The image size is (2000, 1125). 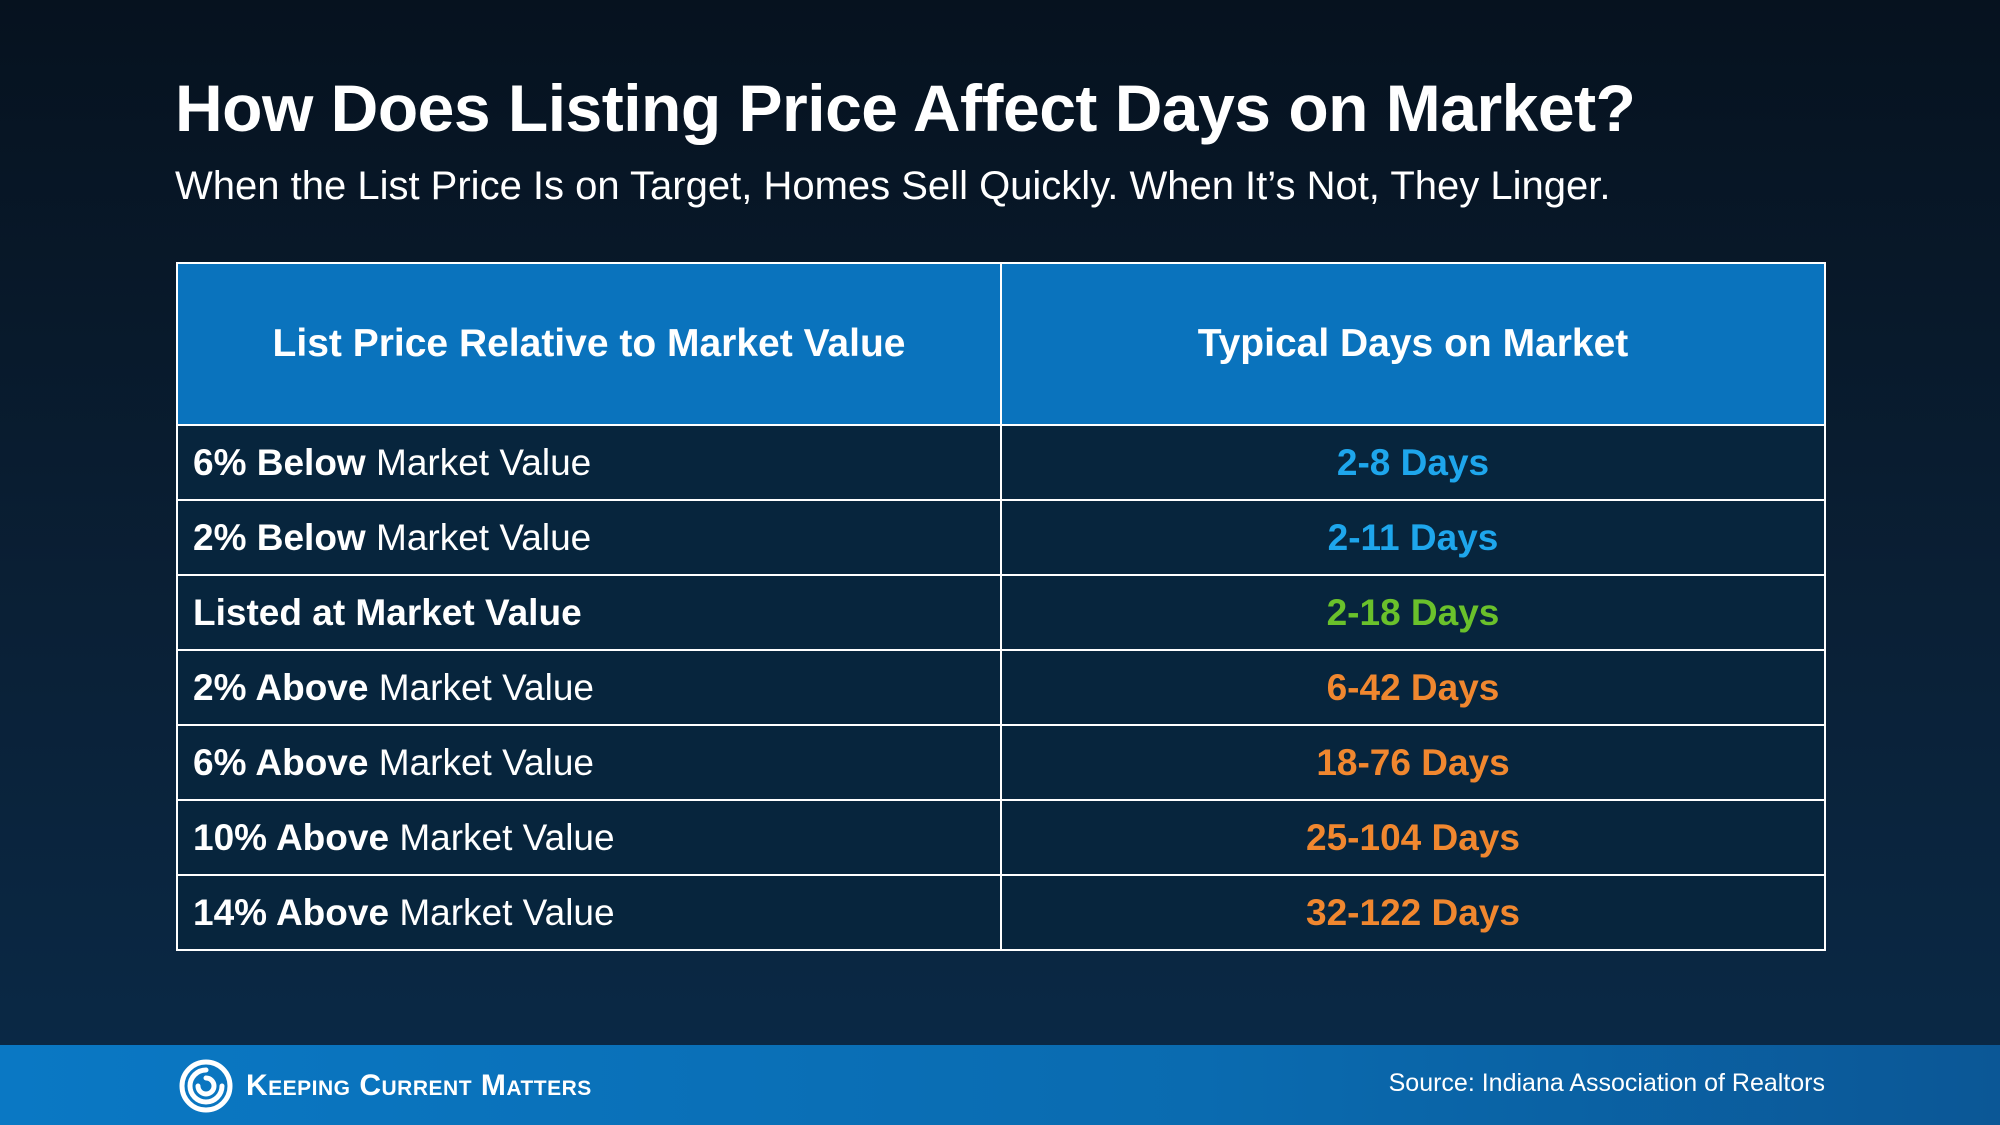 What do you see at coordinates (1413, 344) in the screenshot?
I see `column-header-days: Typical Days on Market` at bounding box center [1413, 344].